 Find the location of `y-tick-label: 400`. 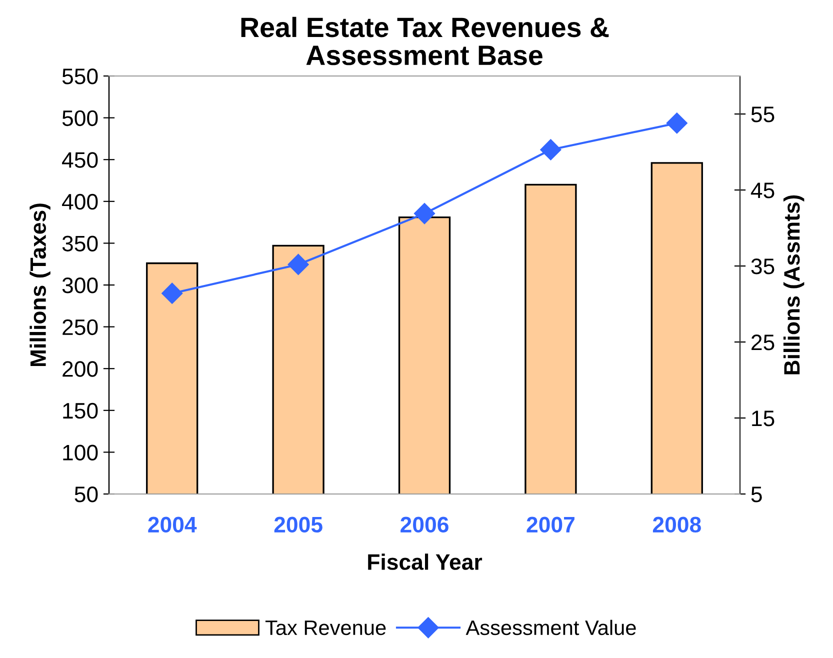

y-tick-label: 400 is located at coordinates (80, 202).